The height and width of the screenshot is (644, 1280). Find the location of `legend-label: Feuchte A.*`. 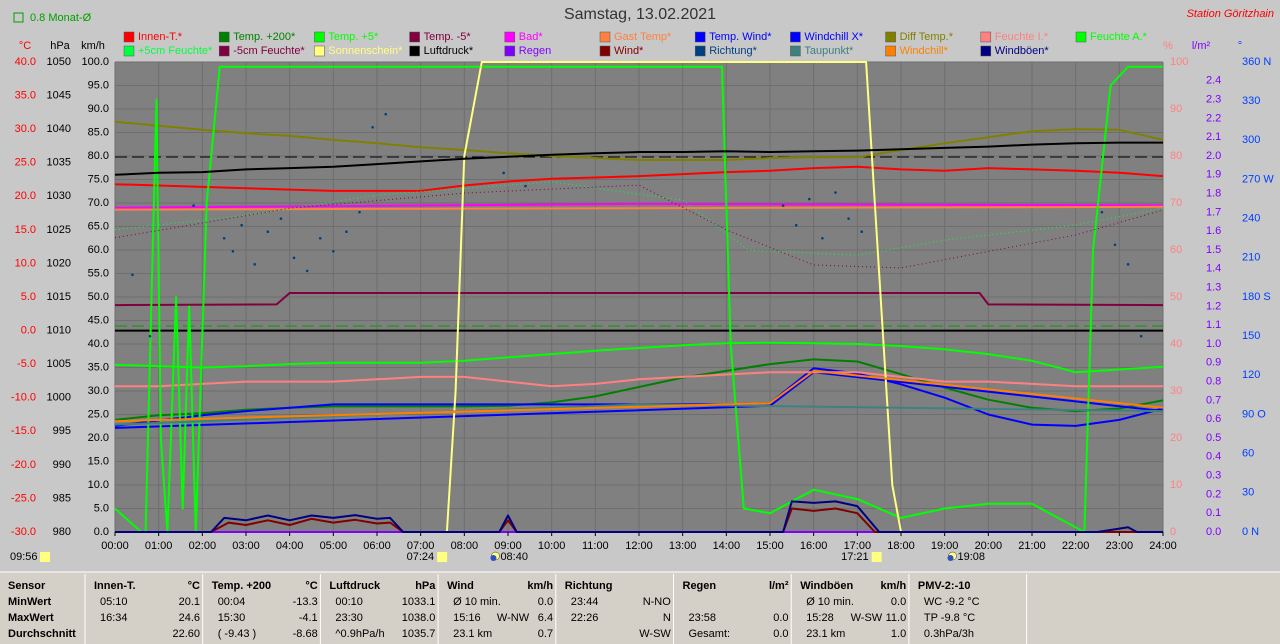

legend-label: Feuchte A.* is located at coordinates (1119, 37).